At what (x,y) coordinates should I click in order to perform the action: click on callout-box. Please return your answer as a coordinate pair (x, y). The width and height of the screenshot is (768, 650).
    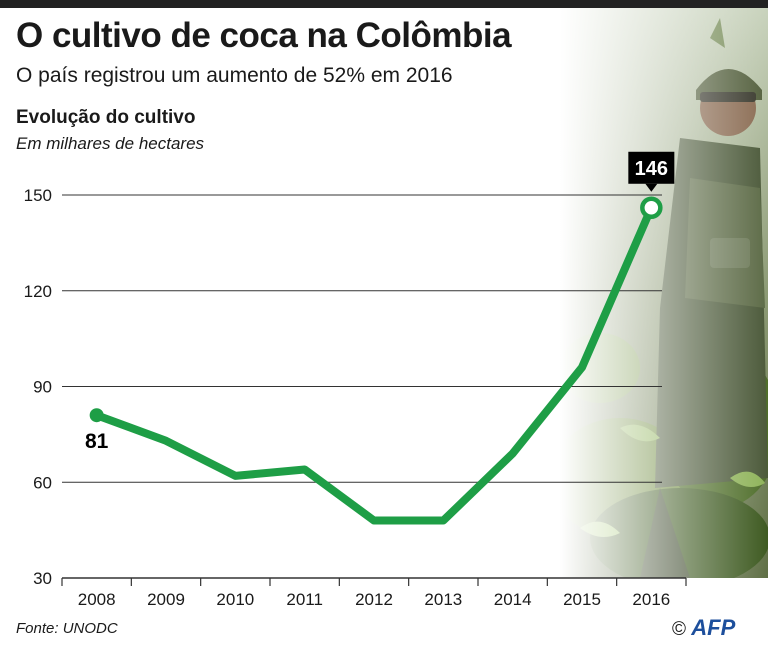
    Looking at the image, I should click on (651, 167).